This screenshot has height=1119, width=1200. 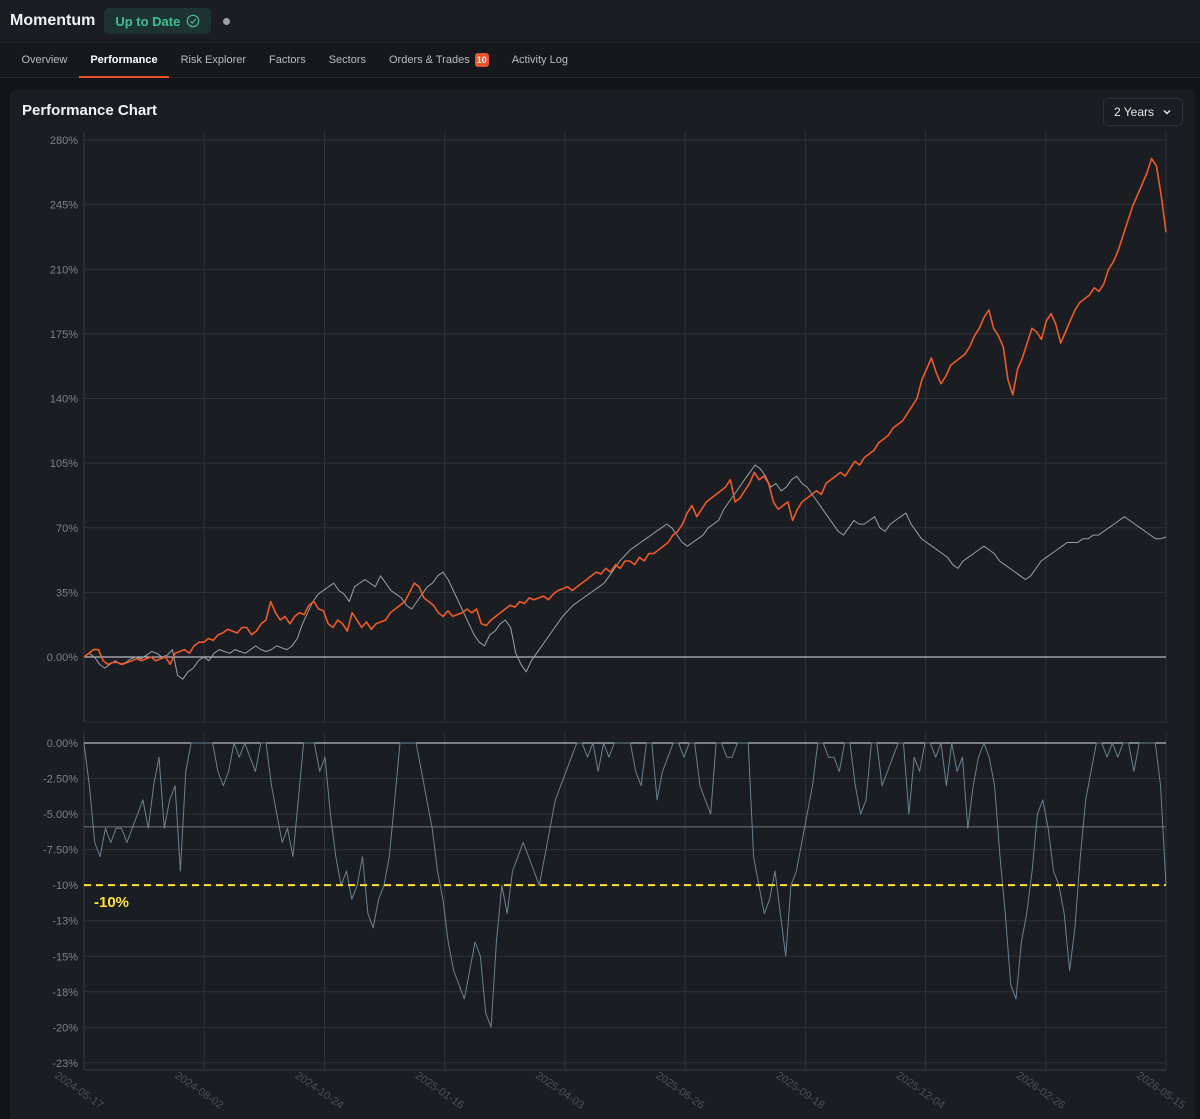 I want to click on tab-activity-log: Activity Log, so click(x=539, y=60).